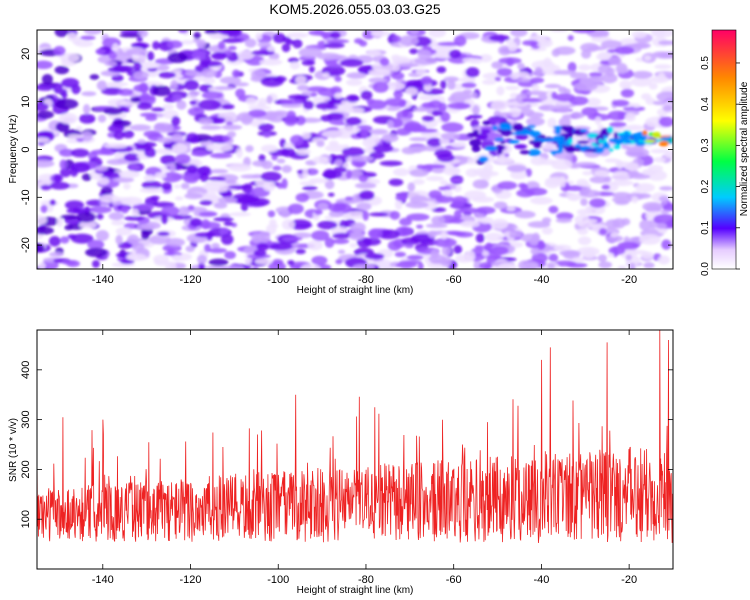  Describe the element at coordinates (26, 469) in the screenshot. I see `snr-y-tick-label: 200` at that location.